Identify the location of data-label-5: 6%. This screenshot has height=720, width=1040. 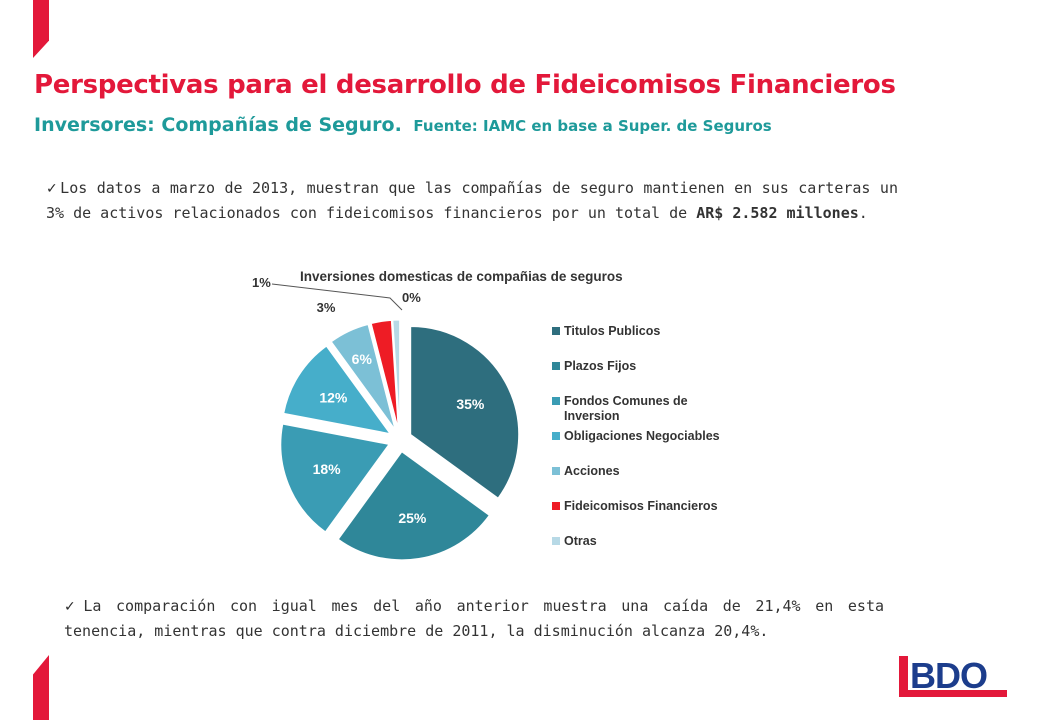
(362, 359).